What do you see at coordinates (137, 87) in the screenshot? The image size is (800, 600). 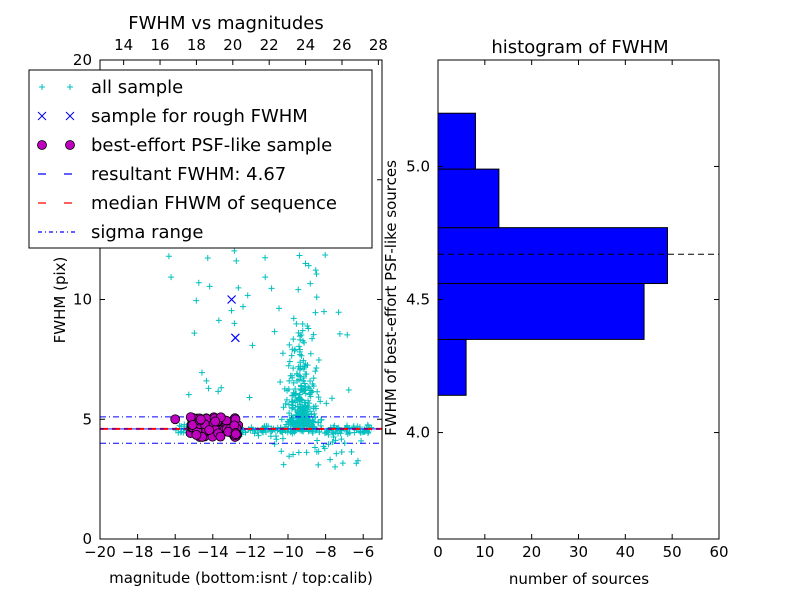 I see `legend-label: all sample` at bounding box center [137, 87].